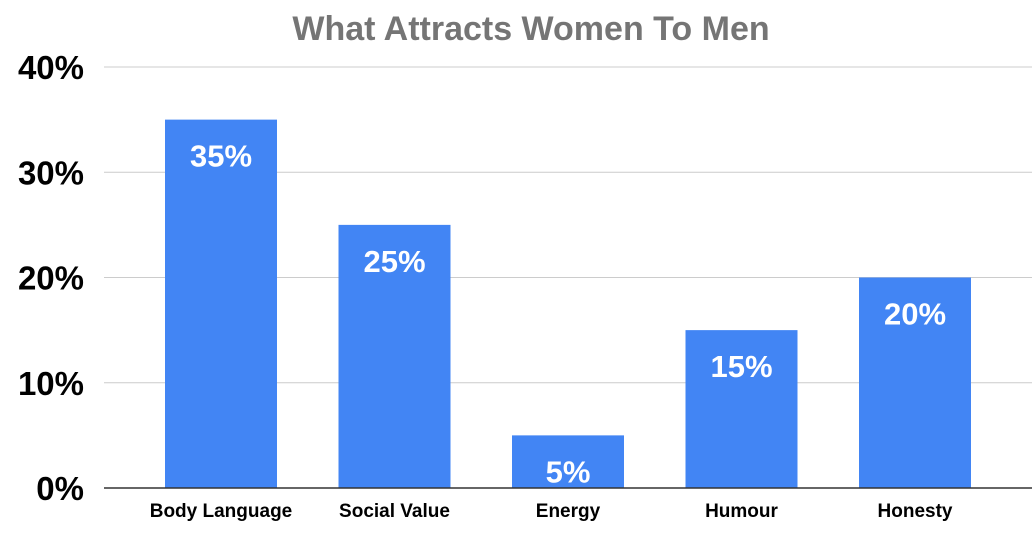 The width and height of the screenshot is (1032, 552). Describe the element at coordinates (394, 511) in the screenshot. I see `x-tick-label: Social Value` at that location.